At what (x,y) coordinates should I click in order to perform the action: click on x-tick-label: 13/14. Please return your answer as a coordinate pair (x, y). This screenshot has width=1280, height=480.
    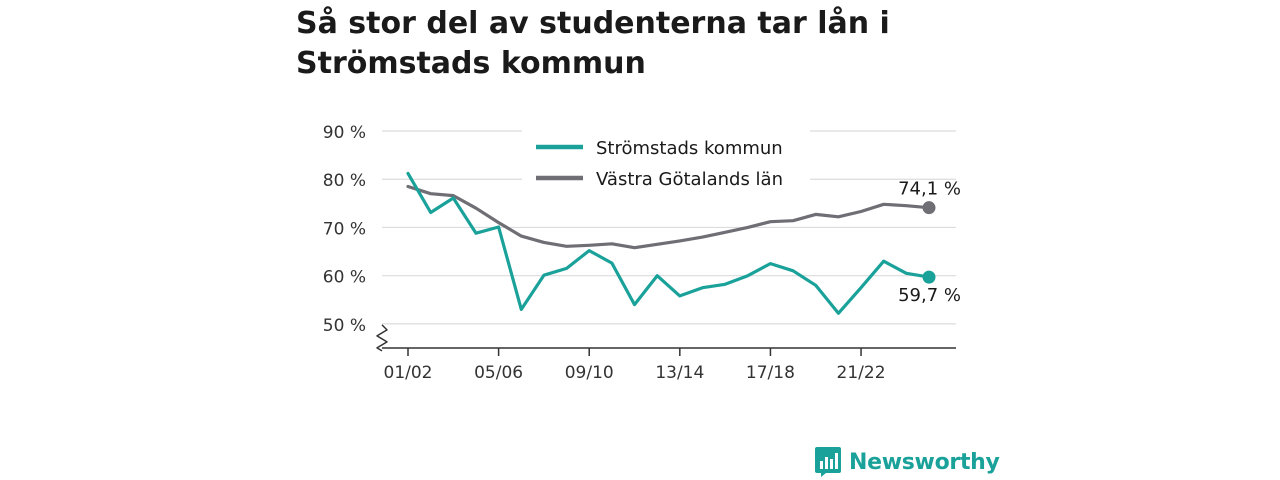
    Looking at the image, I should click on (679, 373).